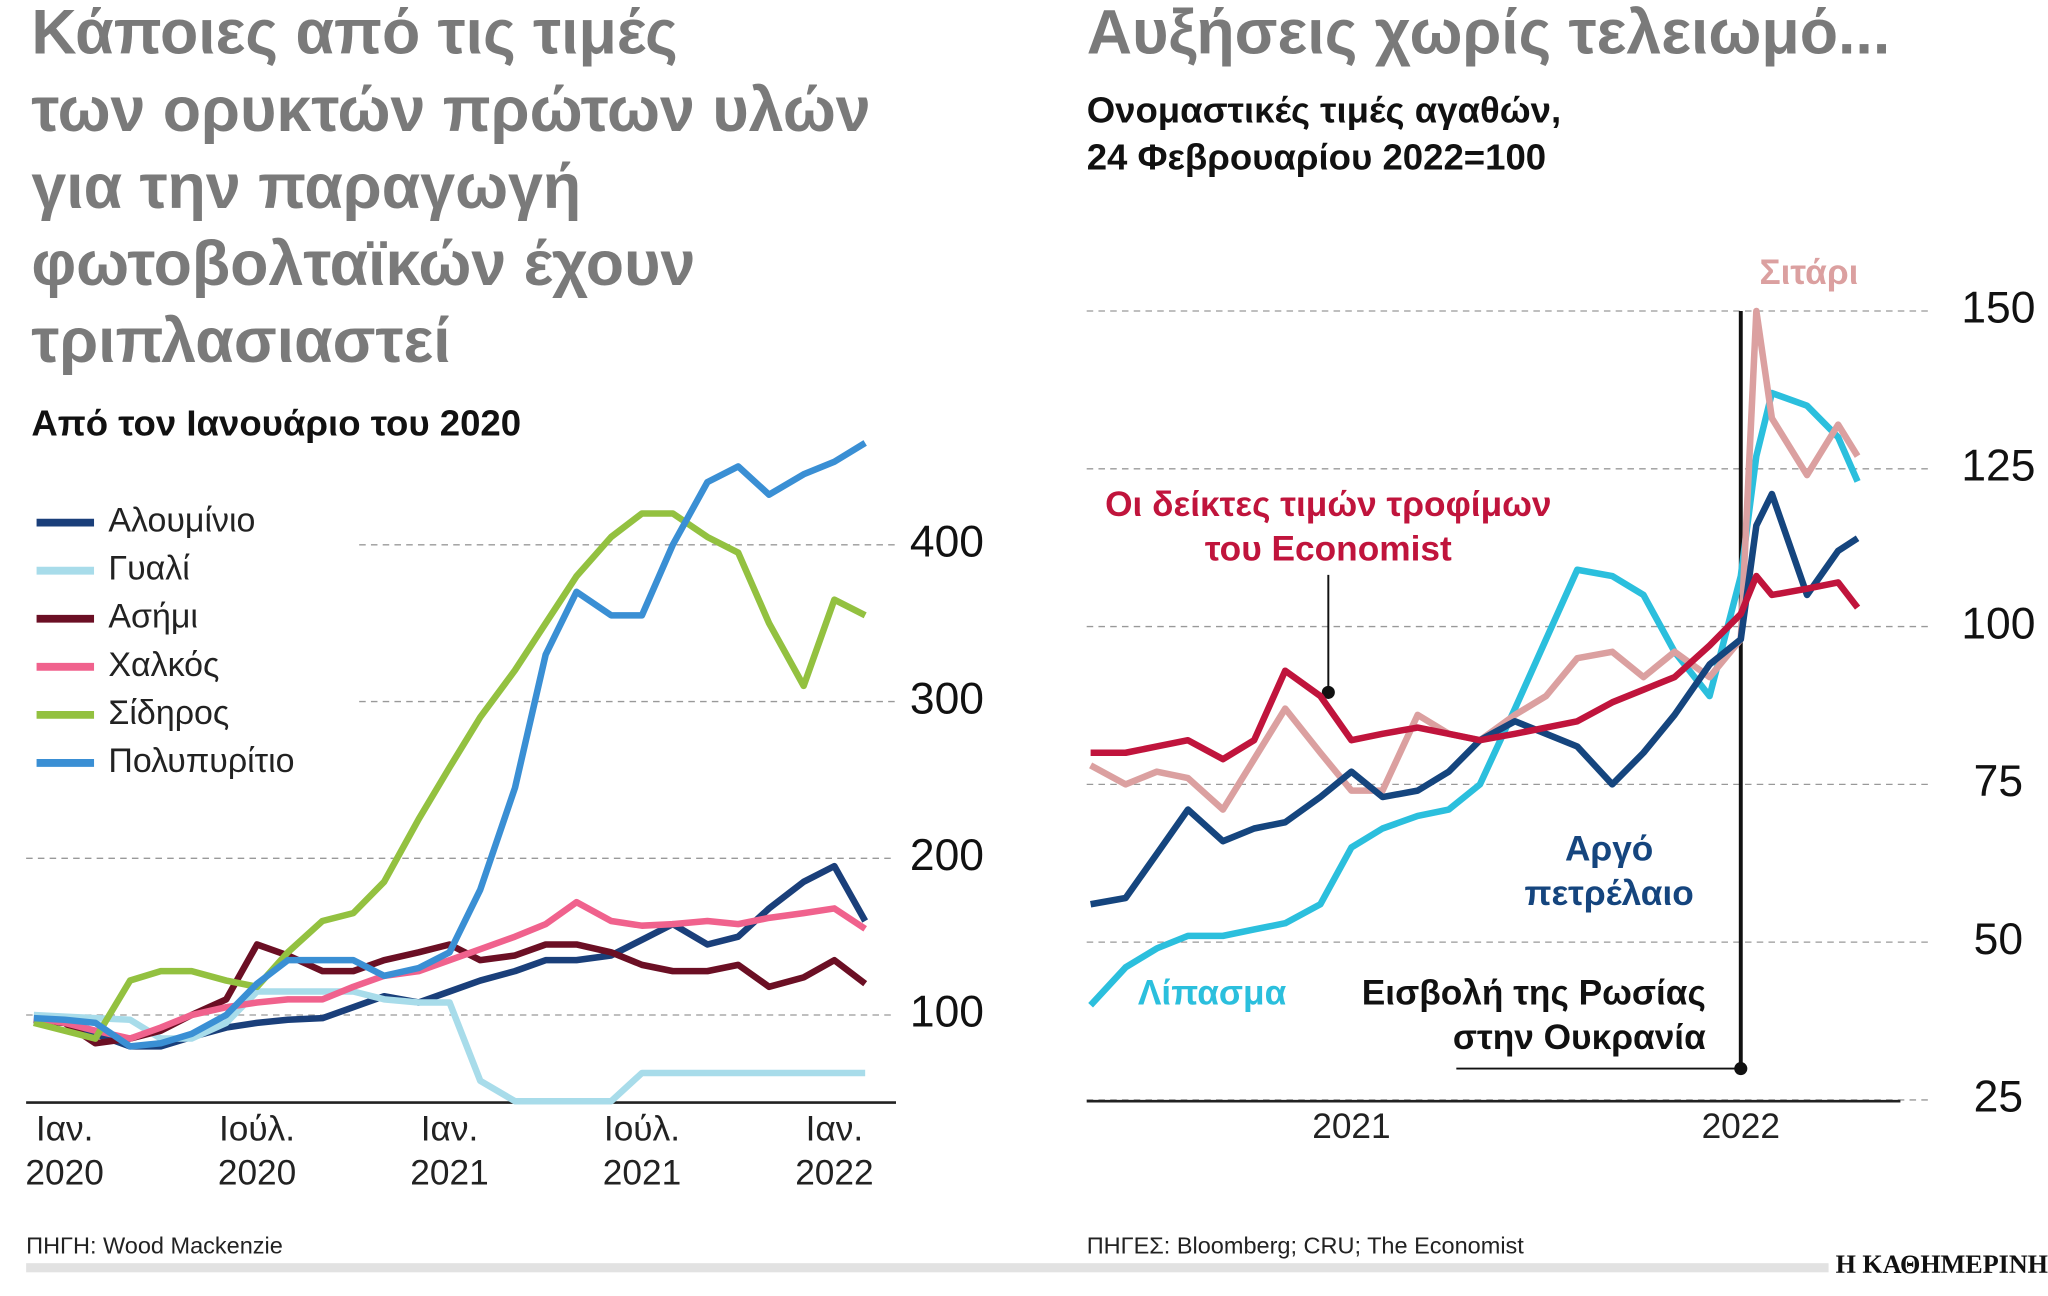 The height and width of the screenshot is (1296, 2048). What do you see at coordinates (1328, 526) in the screenshot?
I see `series-label: Οι δείκτες τιμών τροφίμων του Economist` at bounding box center [1328, 526].